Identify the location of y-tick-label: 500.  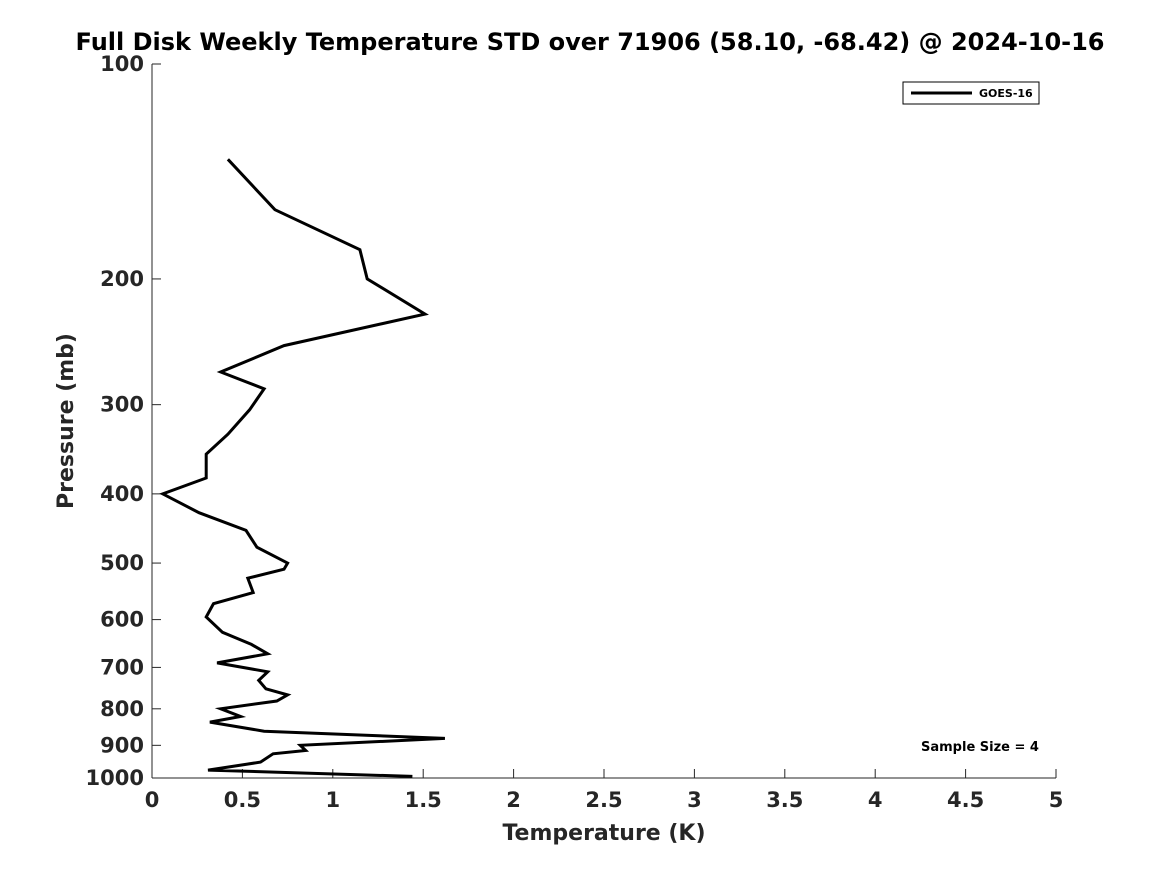
(122, 563).